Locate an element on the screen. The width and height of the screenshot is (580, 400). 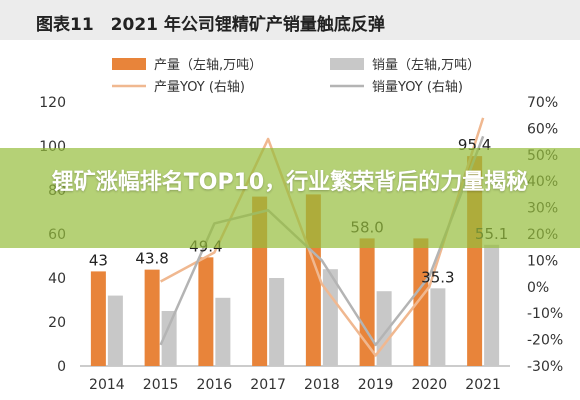
data-label: 43.8 is located at coordinates (151, 259).